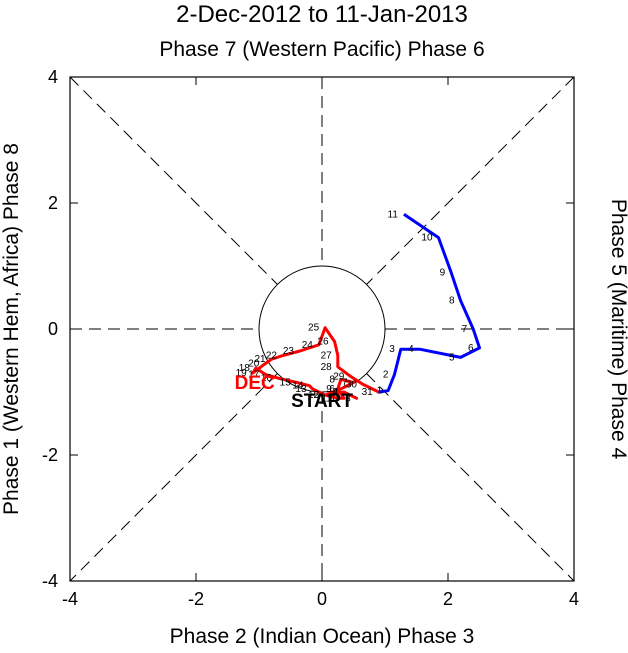  I want to click on x-tick-label: 4, so click(574, 599).